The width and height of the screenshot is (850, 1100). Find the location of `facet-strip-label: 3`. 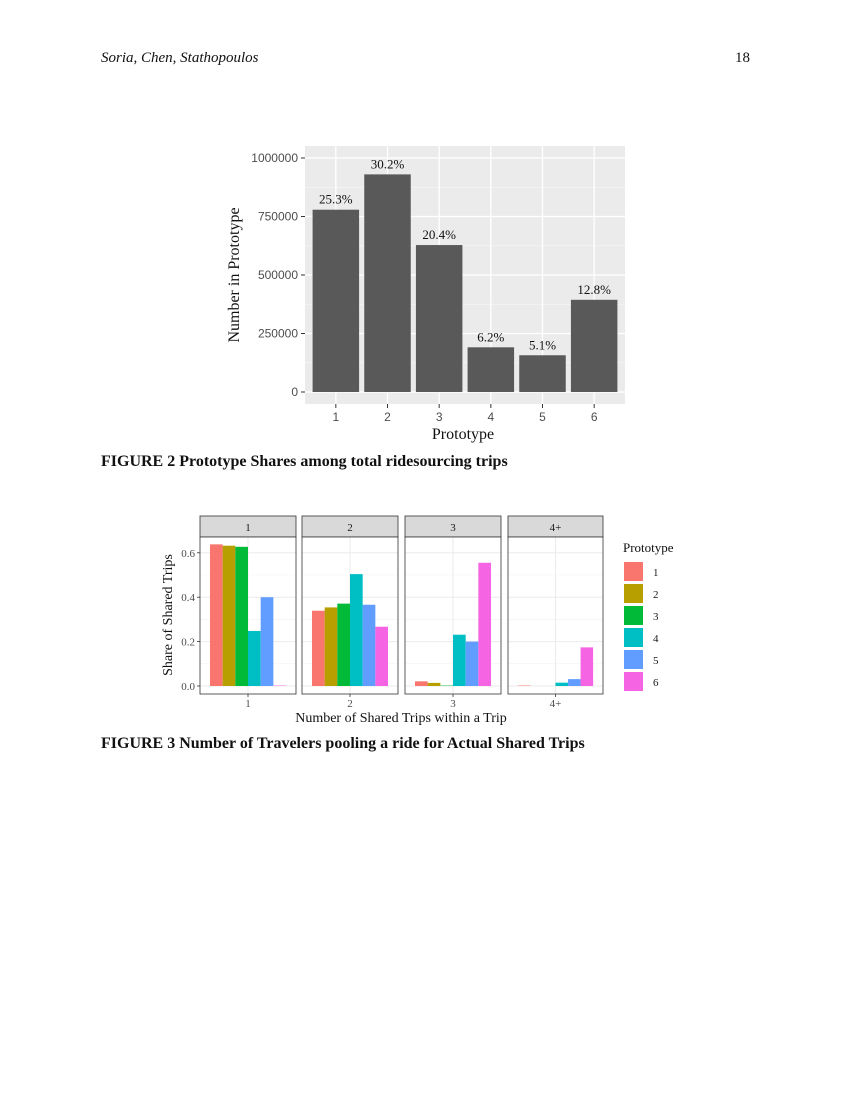

facet-strip-label: 3 is located at coordinates (453, 528).